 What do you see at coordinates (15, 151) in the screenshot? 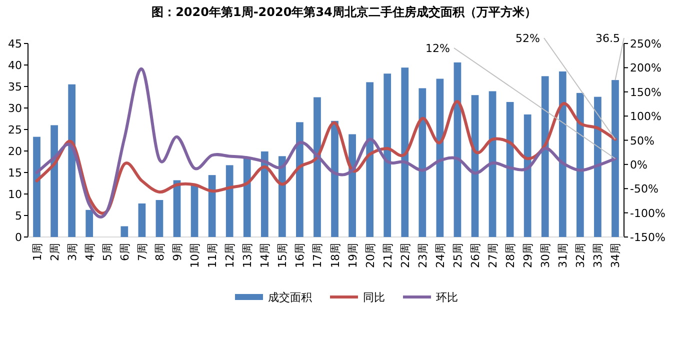
I see `y-tick-label: 20` at bounding box center [15, 151].